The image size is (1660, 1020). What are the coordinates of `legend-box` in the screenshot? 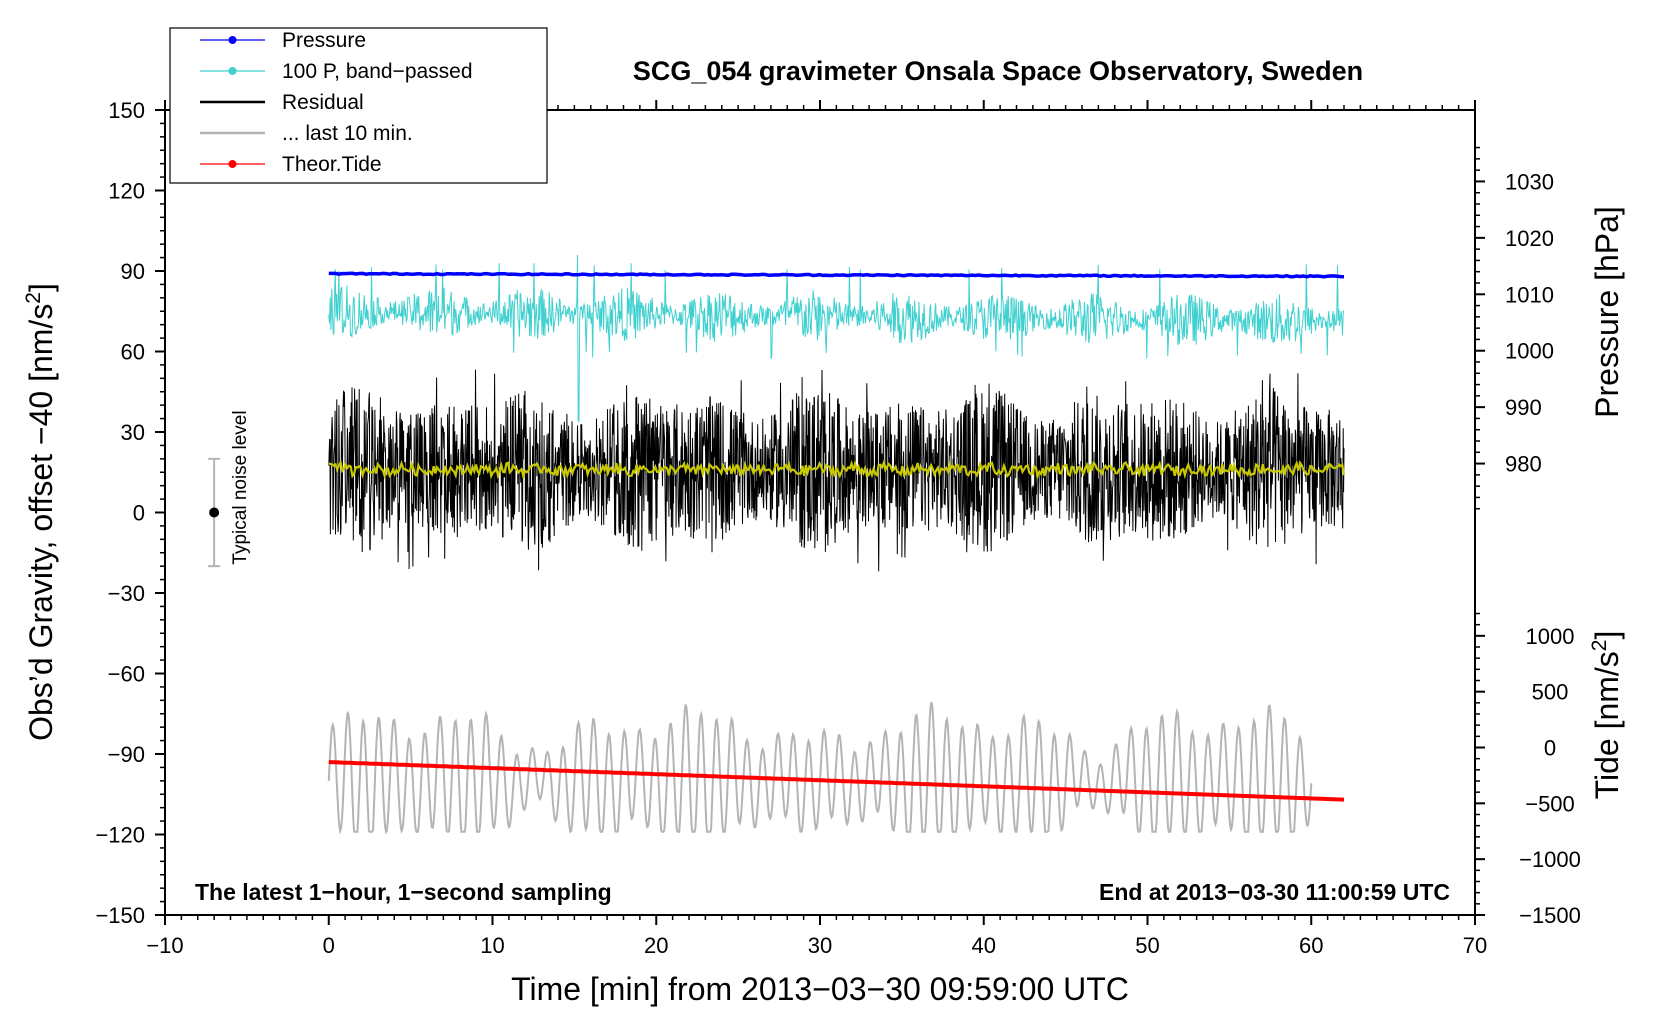 It's located at (358, 105).